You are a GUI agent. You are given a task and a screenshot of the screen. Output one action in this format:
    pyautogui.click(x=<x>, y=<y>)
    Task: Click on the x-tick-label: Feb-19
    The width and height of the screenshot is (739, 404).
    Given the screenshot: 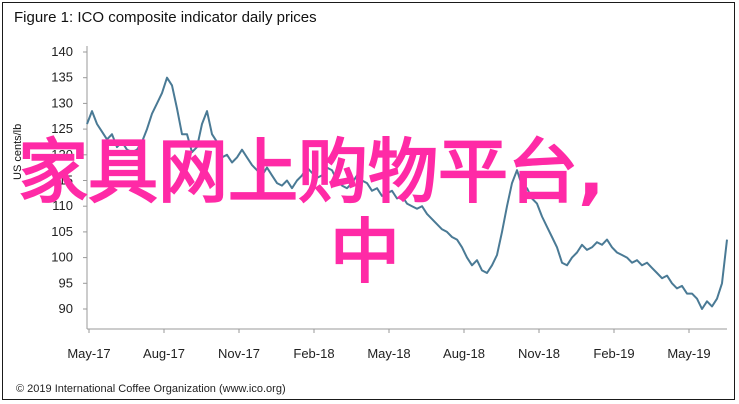 What is the action you would take?
    pyautogui.click(x=613, y=353)
    